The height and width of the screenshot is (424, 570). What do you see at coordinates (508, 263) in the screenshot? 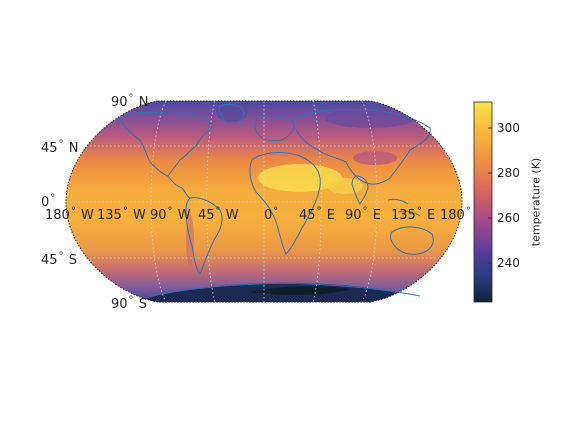
I see `colorbar-tick-label: 240` at bounding box center [508, 263].